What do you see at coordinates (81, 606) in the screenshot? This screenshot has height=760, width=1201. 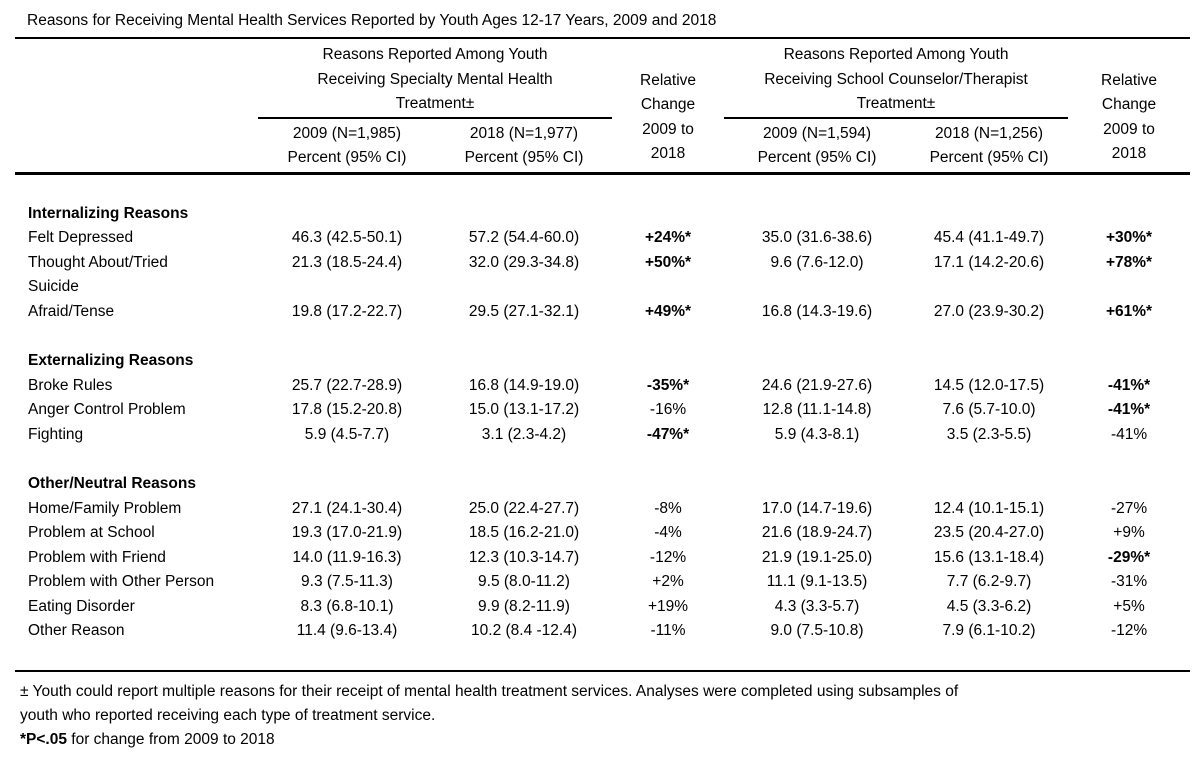 I see `row-label: Eating Disorder` at bounding box center [81, 606].